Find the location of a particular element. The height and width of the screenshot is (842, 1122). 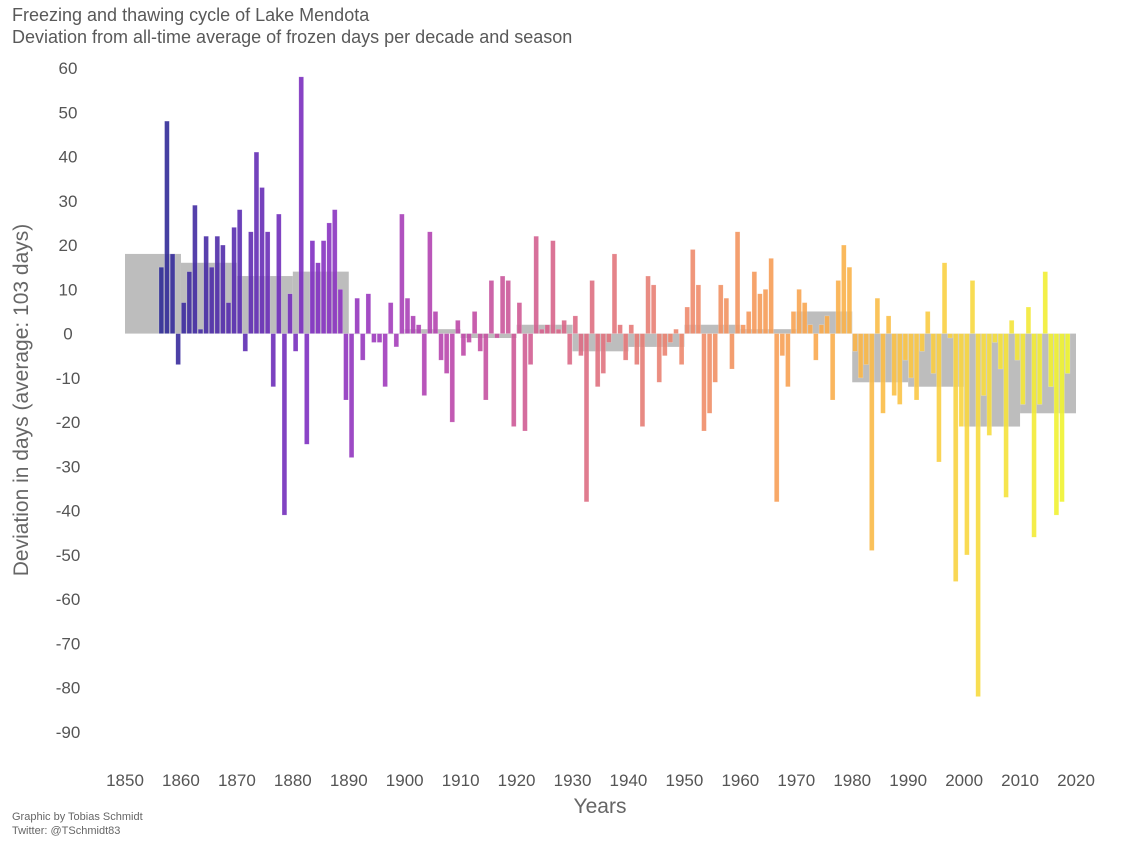

bar-2003 is located at coordinates (984, 364).